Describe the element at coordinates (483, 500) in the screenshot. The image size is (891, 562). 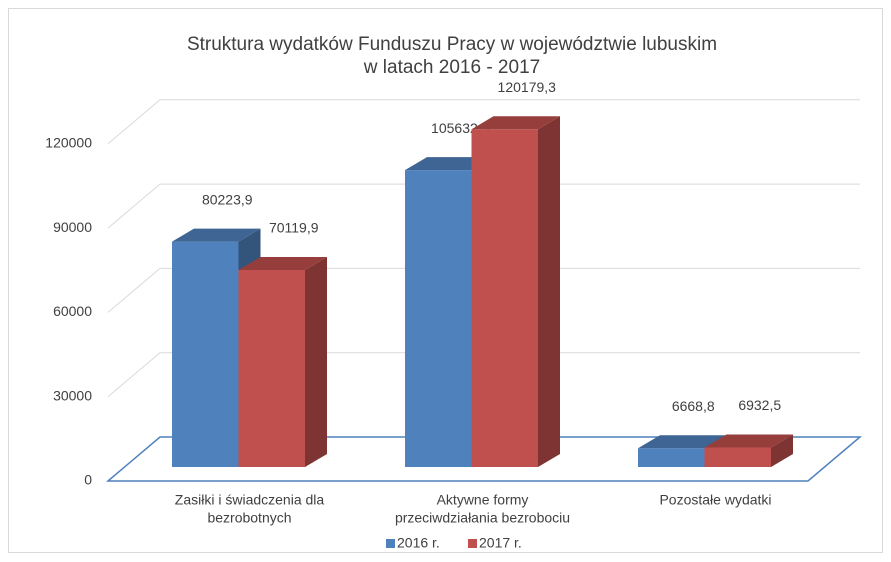
I see `x-tick-label: Aktywne formy` at that location.